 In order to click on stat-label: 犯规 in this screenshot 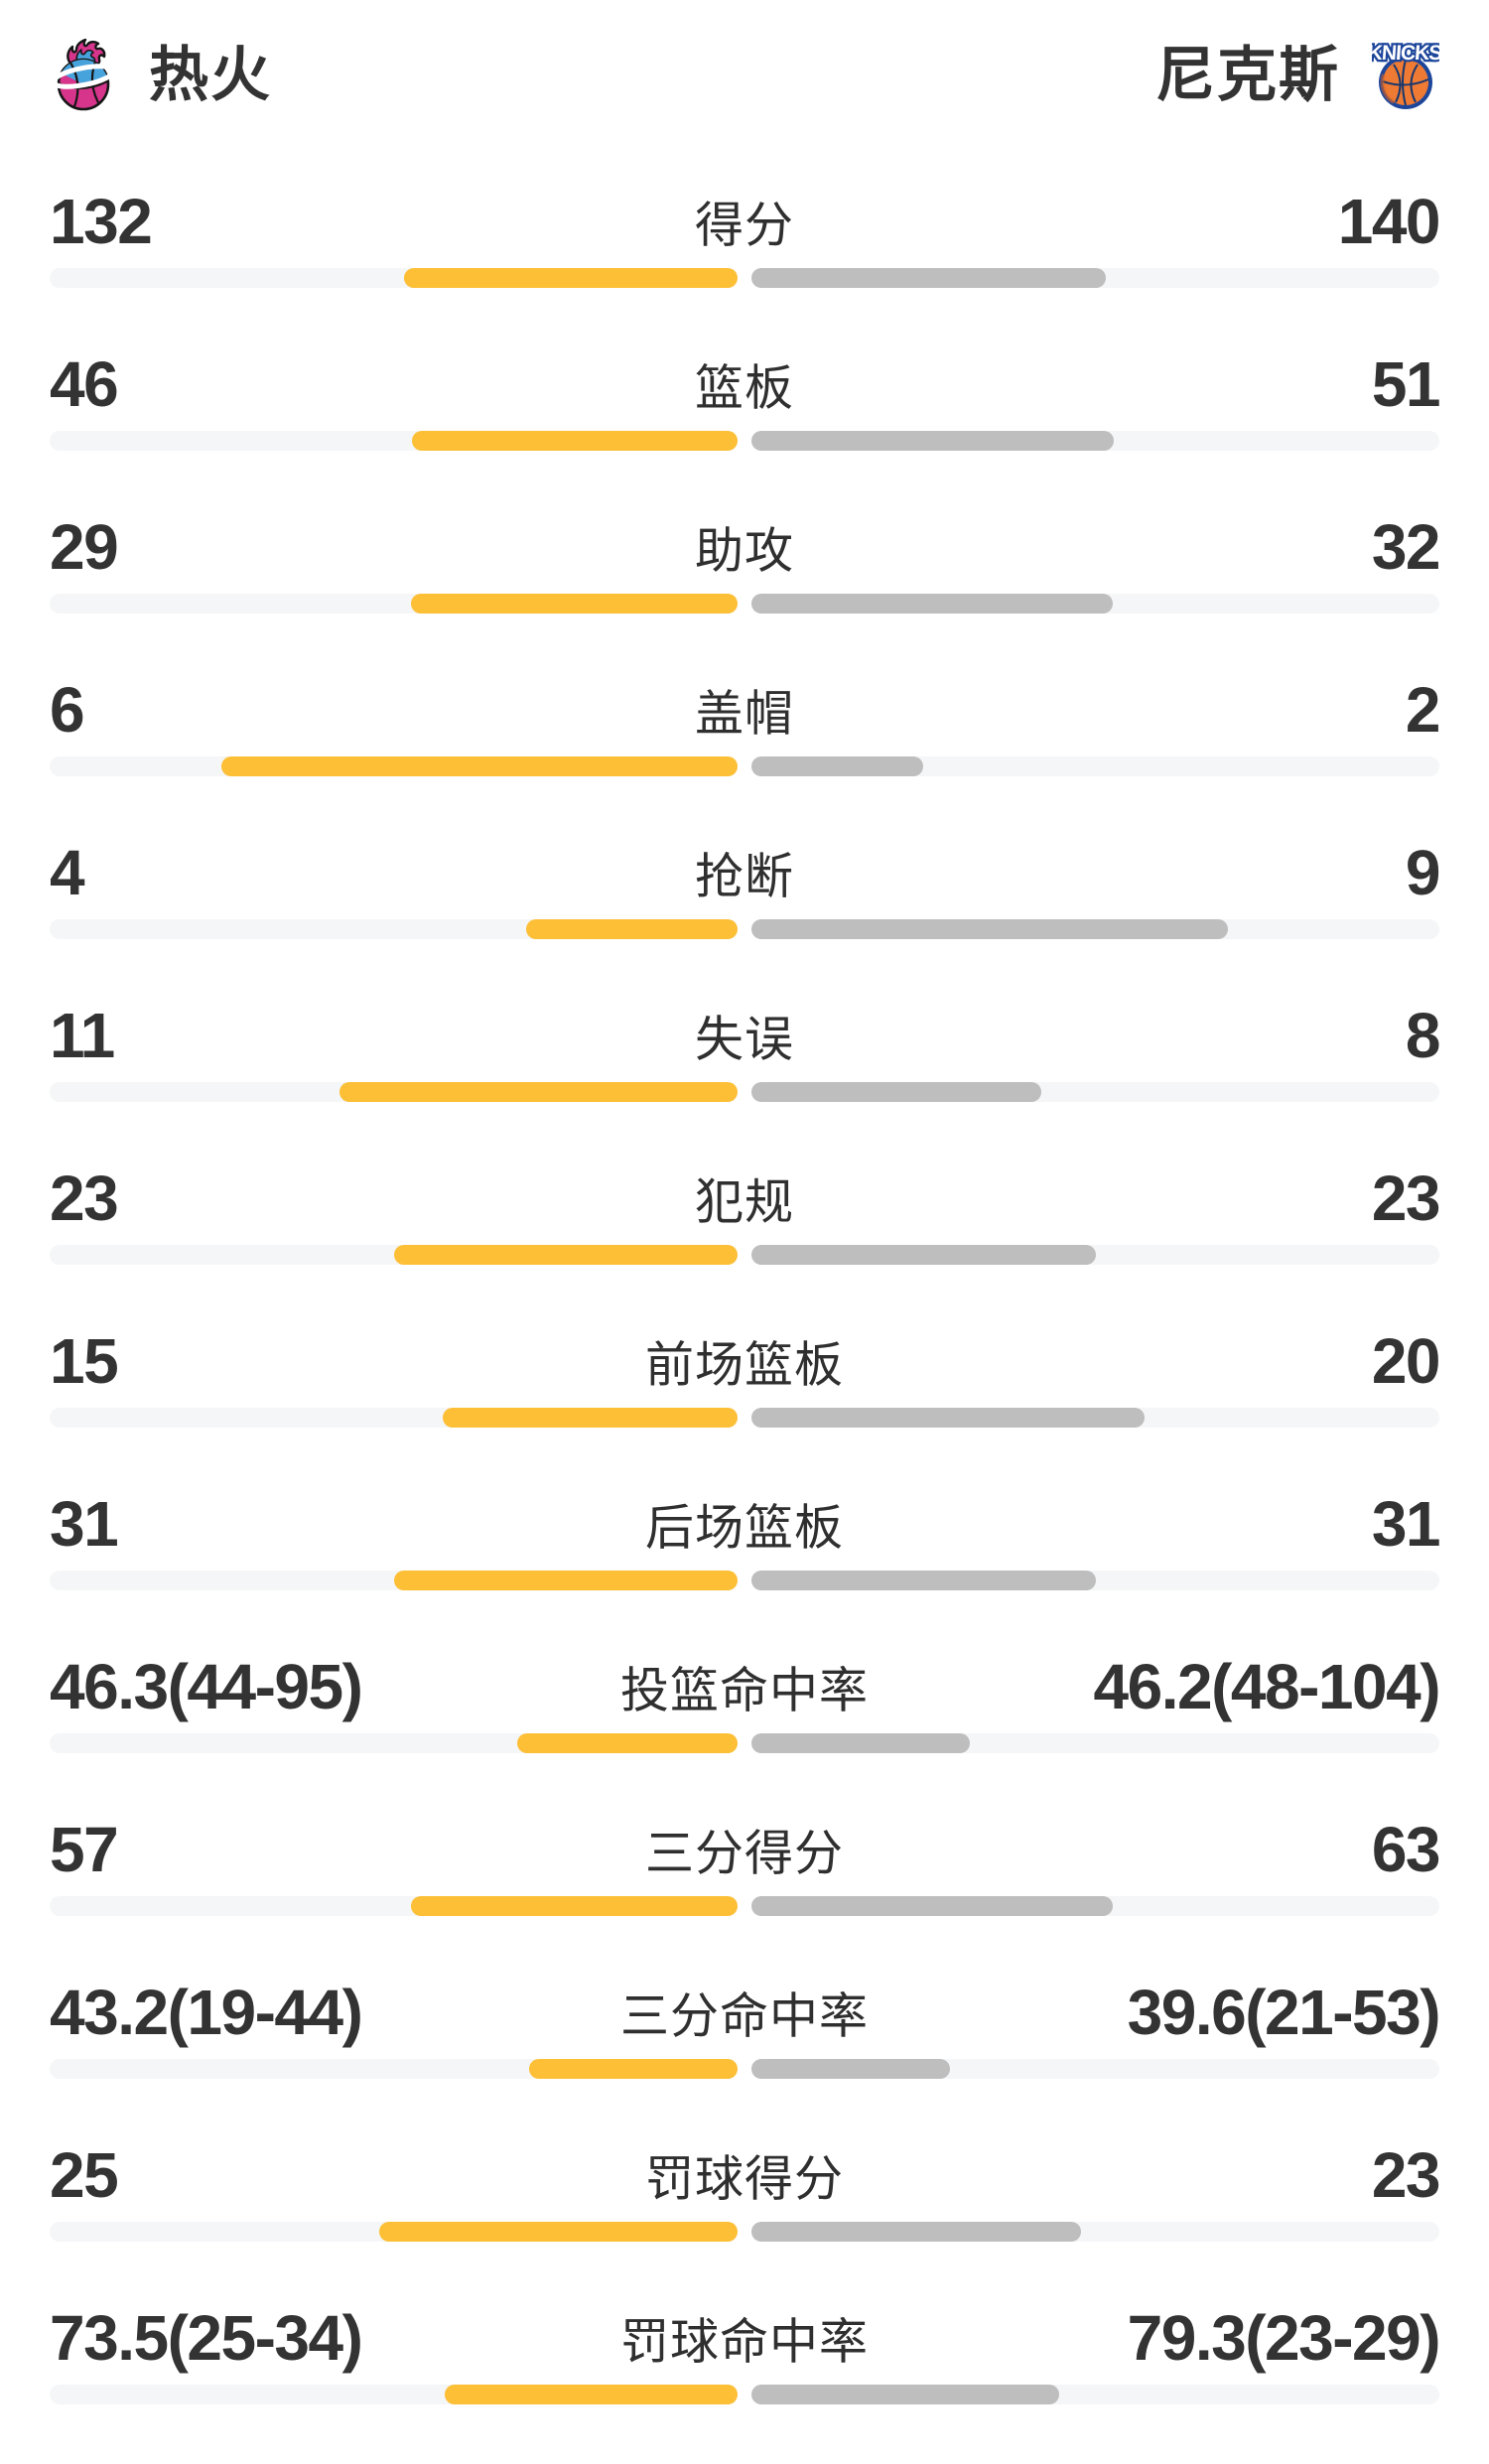, I will do `click(745, 1202)`.